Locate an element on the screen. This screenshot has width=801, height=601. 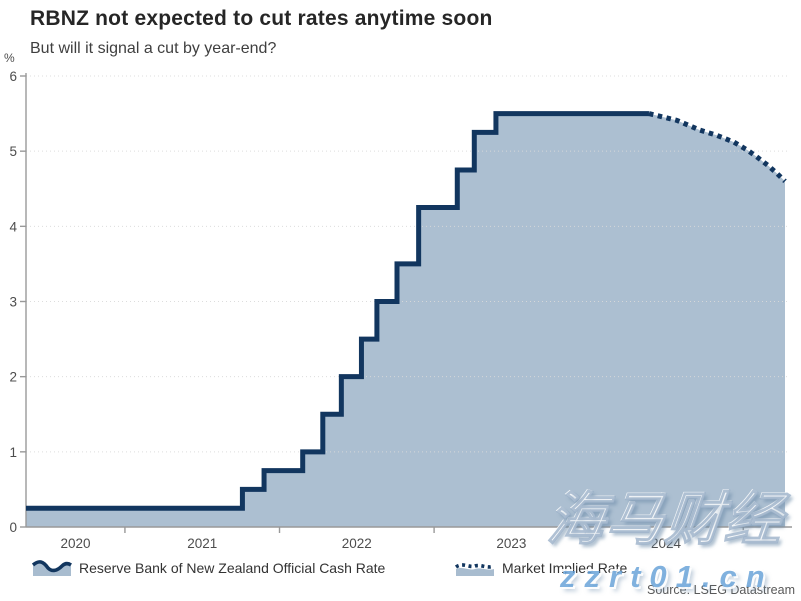
x-axis-tick-label: 2023 is located at coordinates (511, 543).